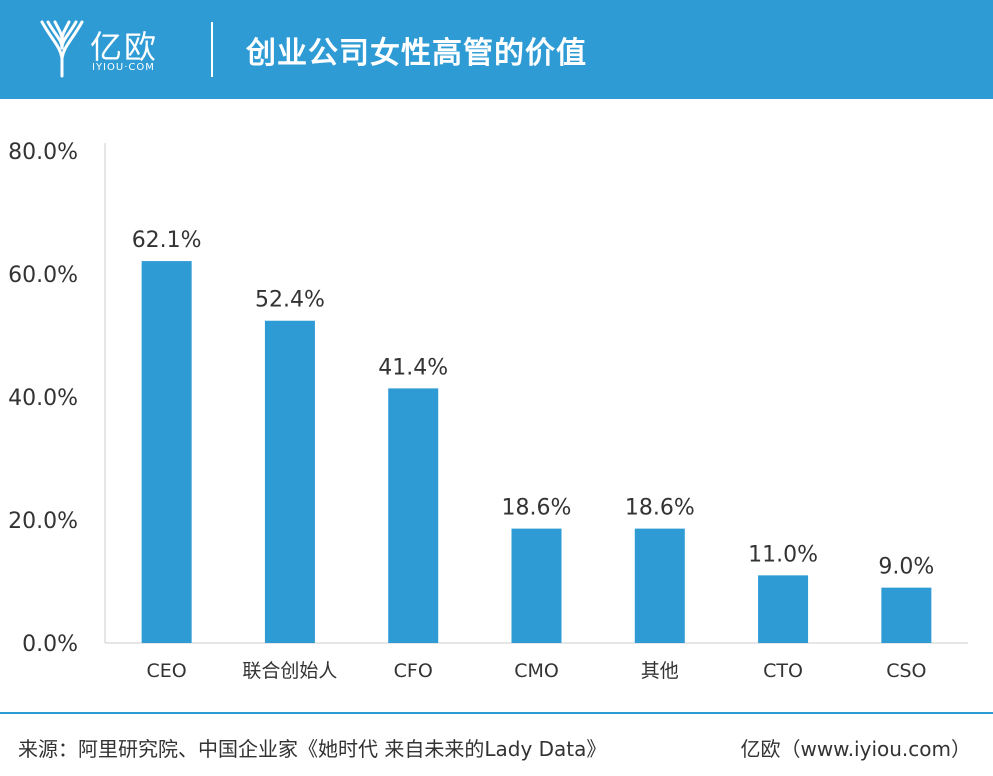 This screenshot has width=993, height=776. Describe the element at coordinates (123, 67) in the screenshot. I see `logo-subtext: IYIOU·COM` at that location.